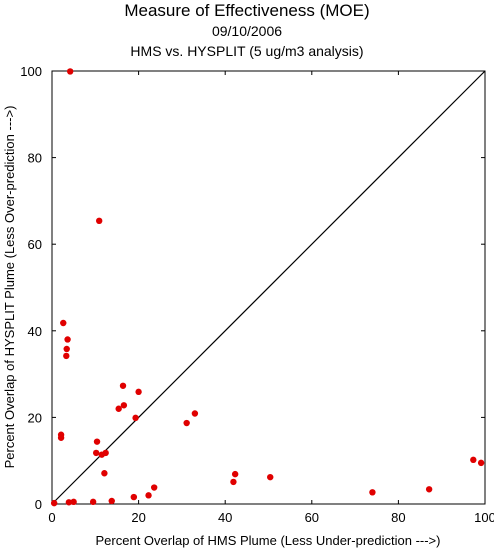 Image resolution: width=494 pixels, height=551 pixels. Describe the element at coordinates (35, 244) in the screenshot. I see `y-tick-label: 60` at that location.